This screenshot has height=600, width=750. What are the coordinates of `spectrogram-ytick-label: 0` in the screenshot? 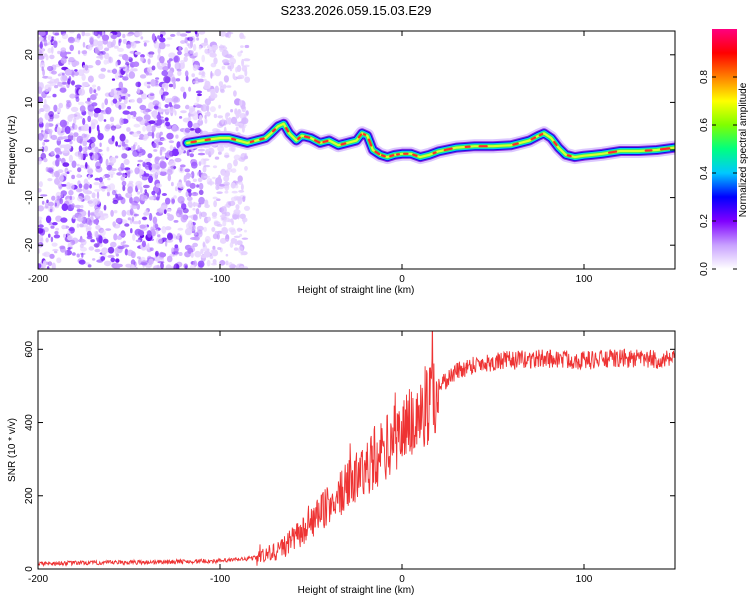 It's located at (29, 150).